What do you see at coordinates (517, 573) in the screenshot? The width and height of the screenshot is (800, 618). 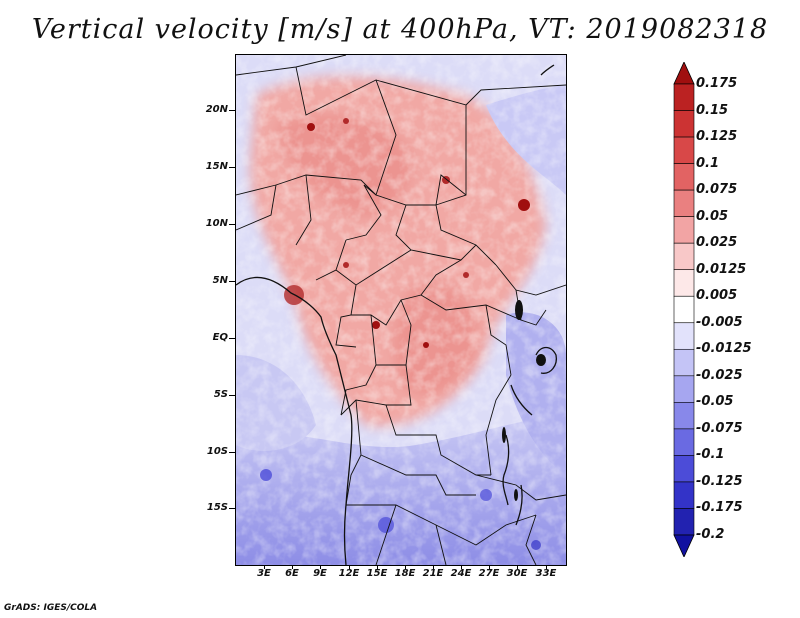 I see `lon-label-30e: 30E` at bounding box center [517, 573].